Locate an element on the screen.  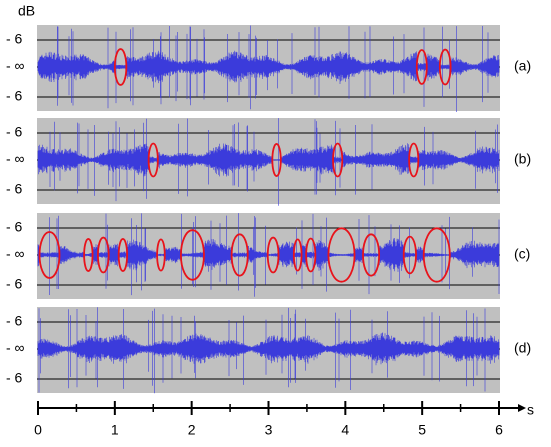
x-tick-label: 0 is located at coordinates (38, 430).